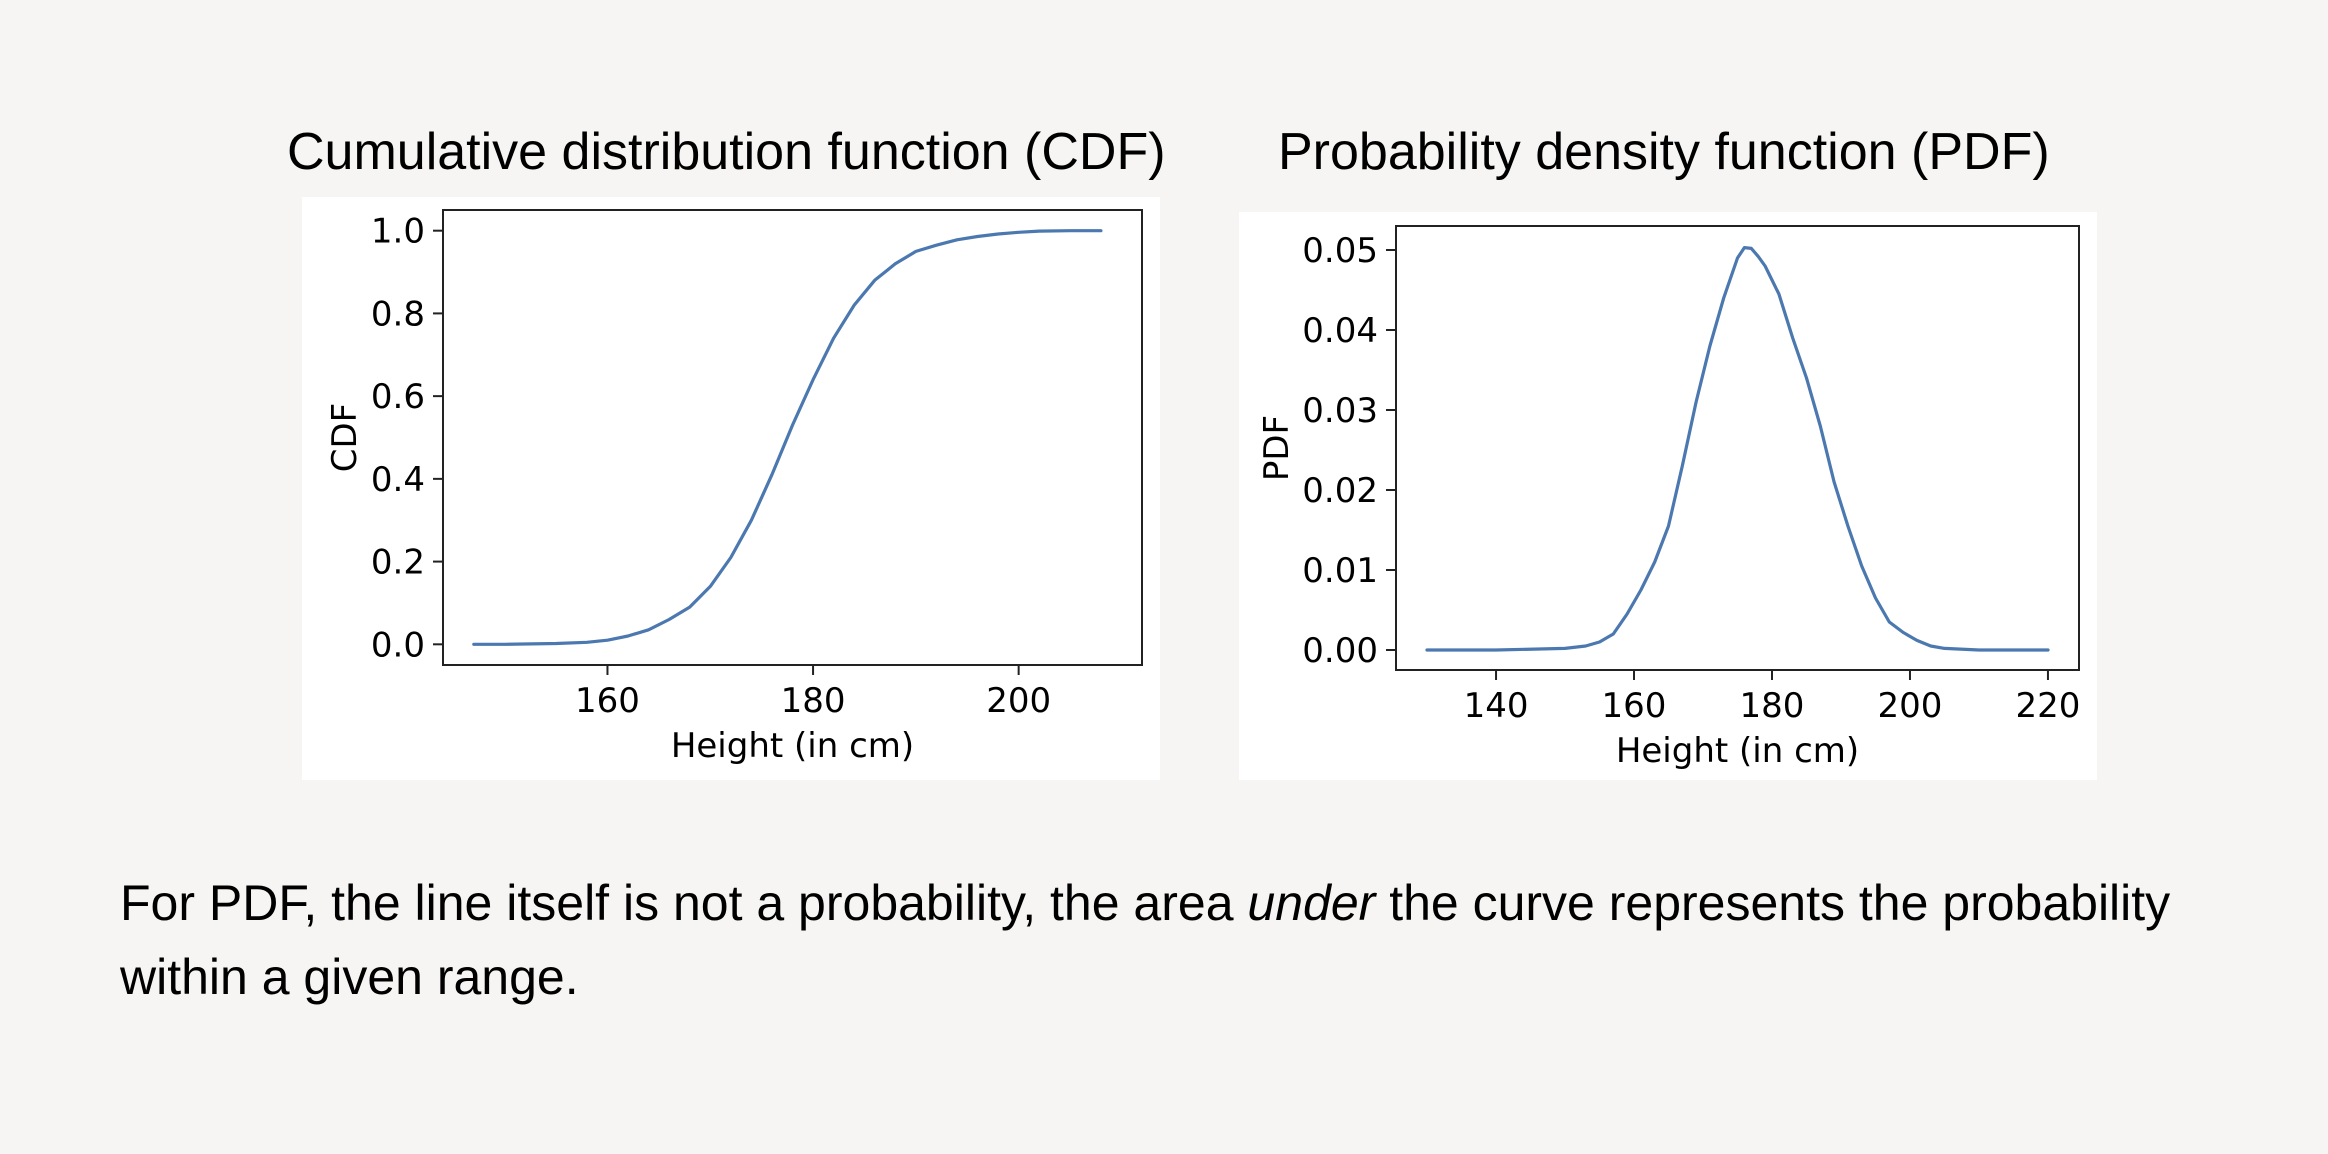  What do you see at coordinates (1664, 152) in the screenshot?
I see `pdf-chart-title: Probability density function (PDF)` at bounding box center [1664, 152].